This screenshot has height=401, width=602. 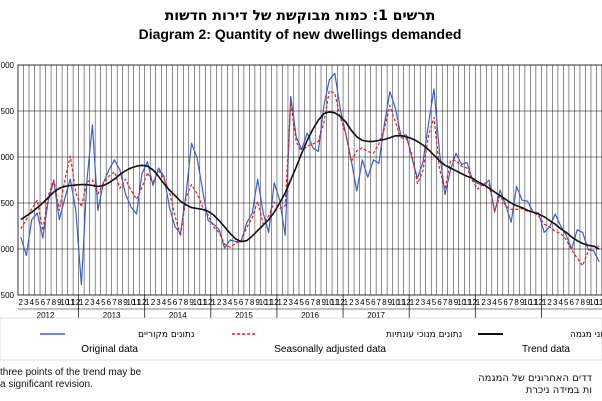 What do you see at coordinates (535, 378) in the screenshot?
I see `footnote-hebrew-line1: דדים האחרונים של המגמה` at bounding box center [535, 378].